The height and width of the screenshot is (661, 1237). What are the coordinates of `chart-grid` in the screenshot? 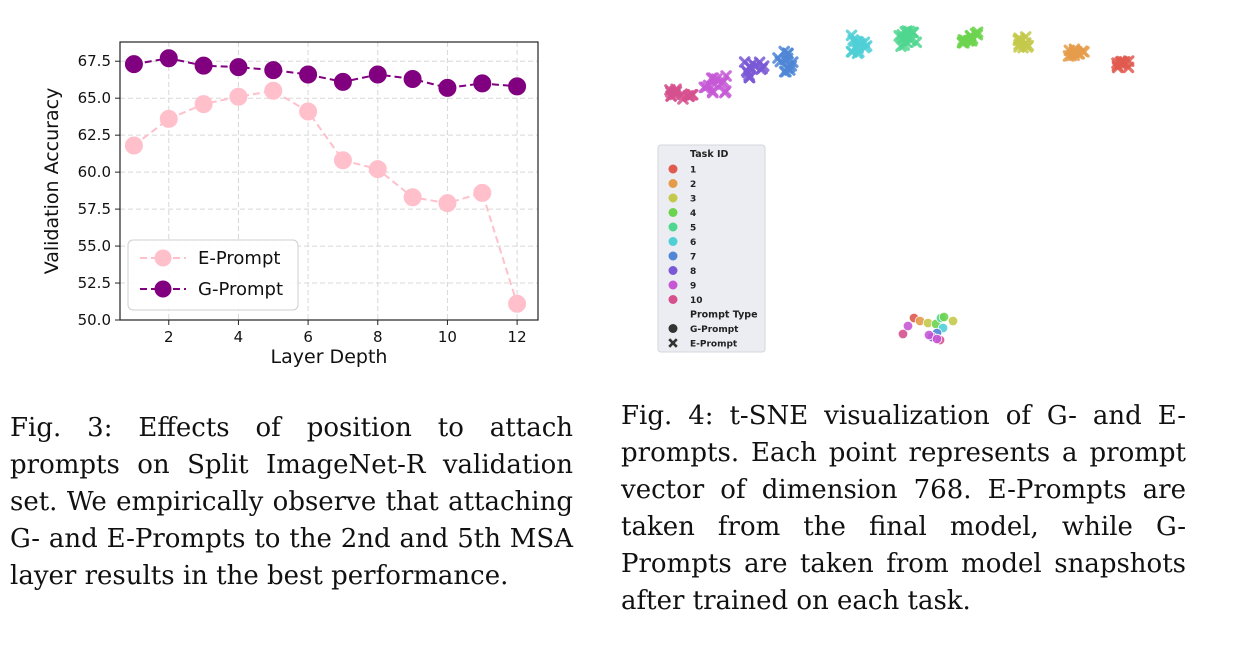 It's located at (329, 181).